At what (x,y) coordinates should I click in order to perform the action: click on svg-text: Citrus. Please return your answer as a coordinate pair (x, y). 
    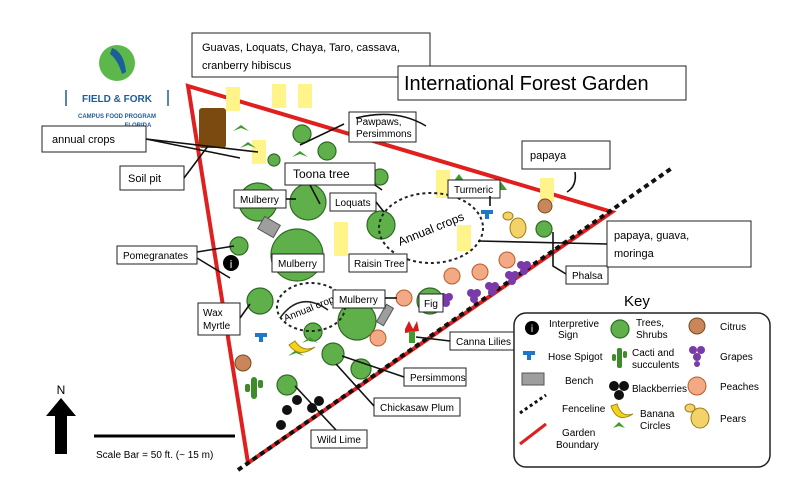
    Looking at the image, I should click on (733, 327).